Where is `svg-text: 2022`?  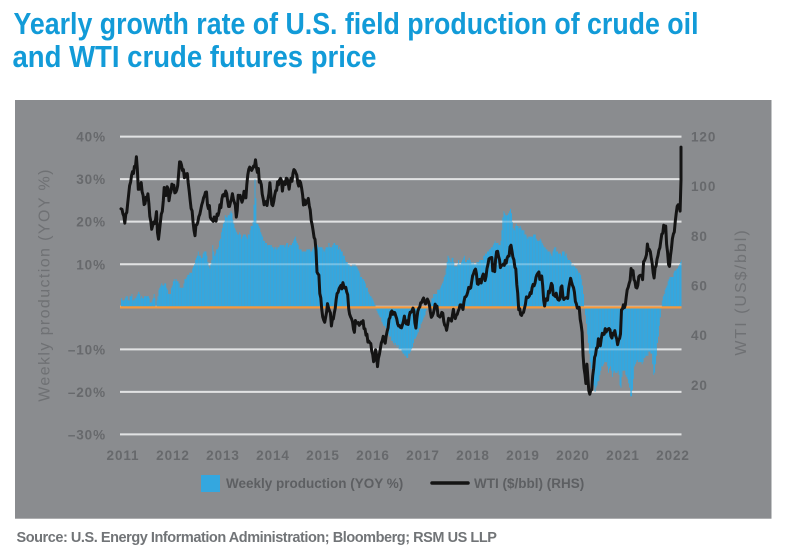 svg-text: 2022 is located at coordinates (673, 455).